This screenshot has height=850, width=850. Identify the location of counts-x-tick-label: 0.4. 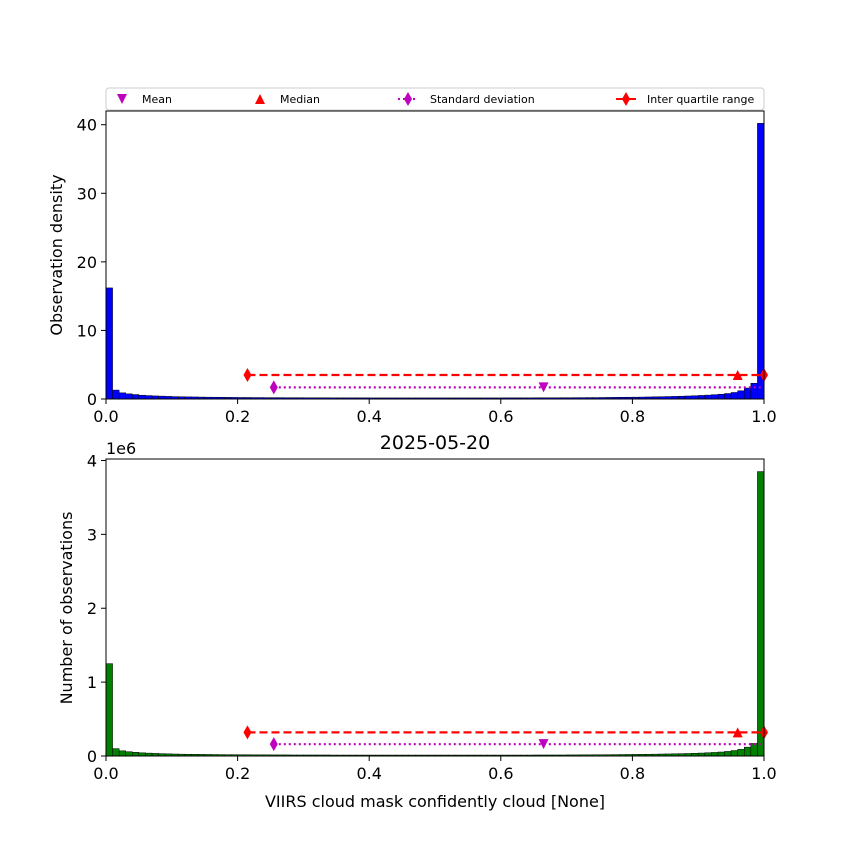
(368, 773).